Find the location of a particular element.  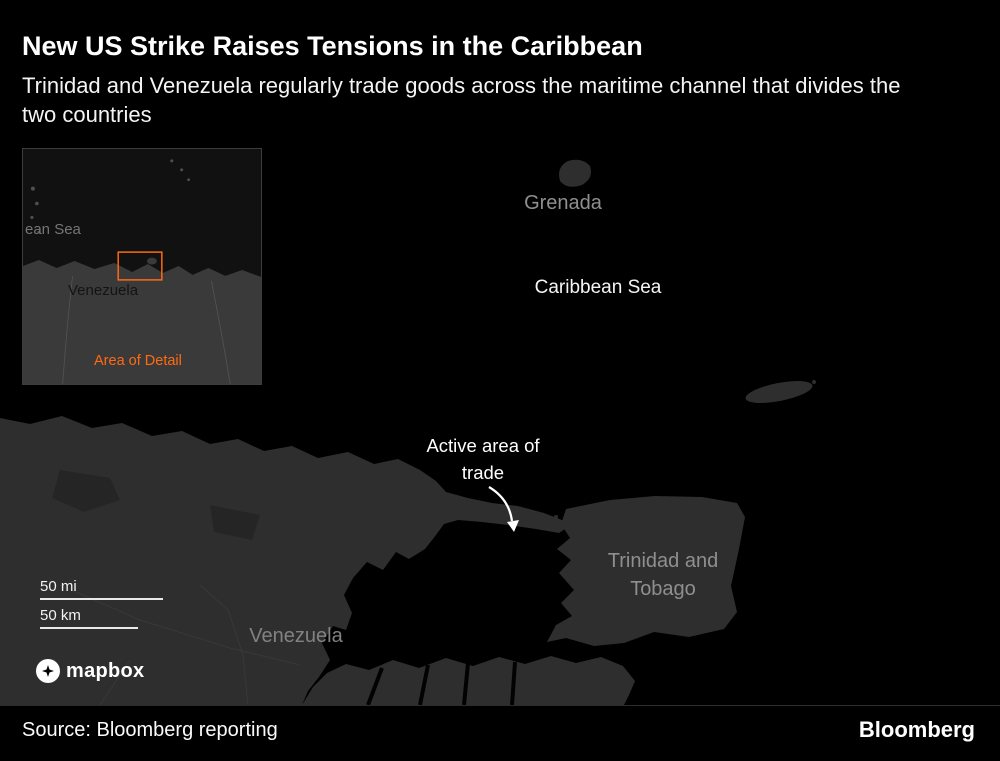

grenada-label: Grenada is located at coordinates (563, 203).